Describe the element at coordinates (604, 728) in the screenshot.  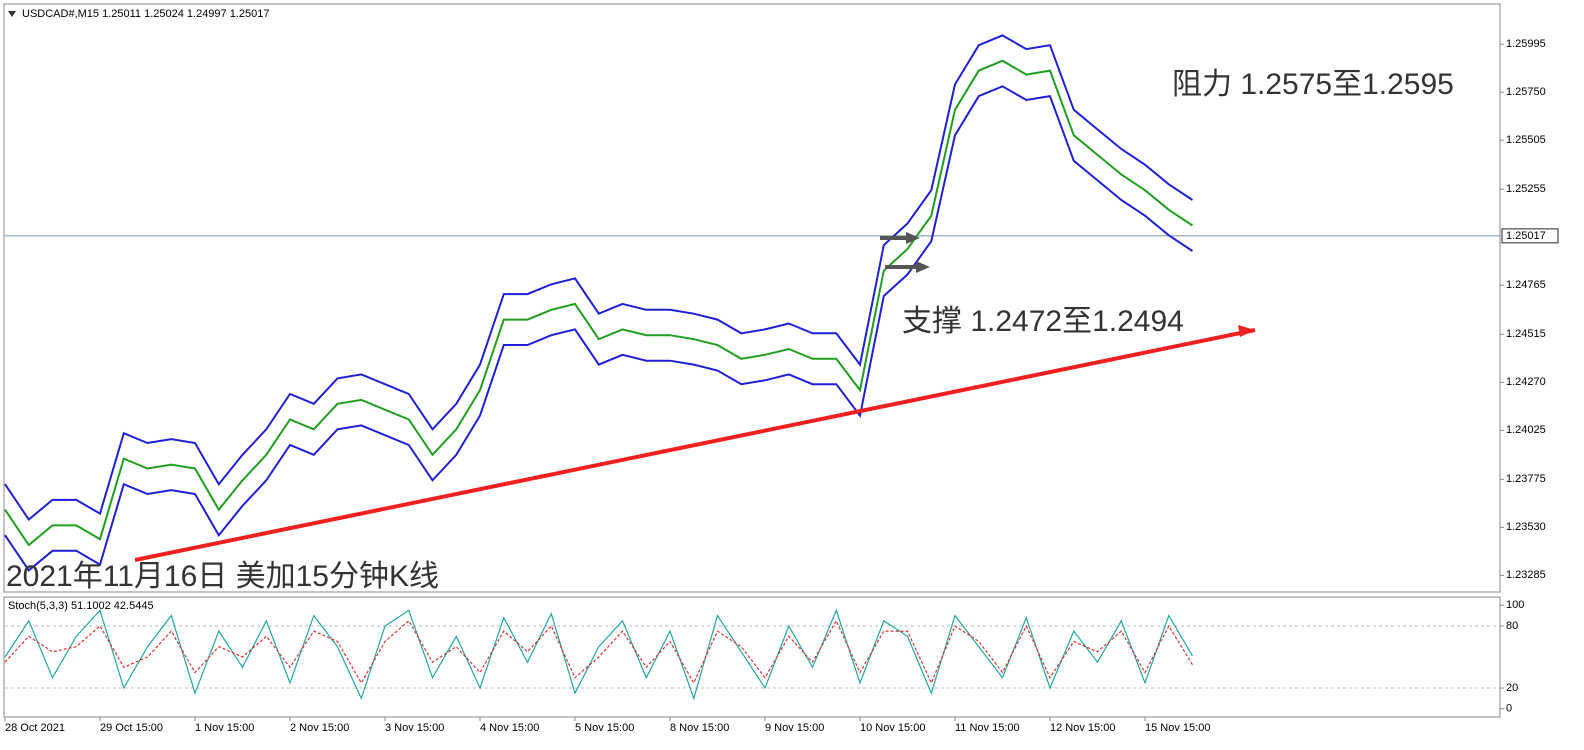
I see `x-tick-label: 5 Nov 15:00` at that location.